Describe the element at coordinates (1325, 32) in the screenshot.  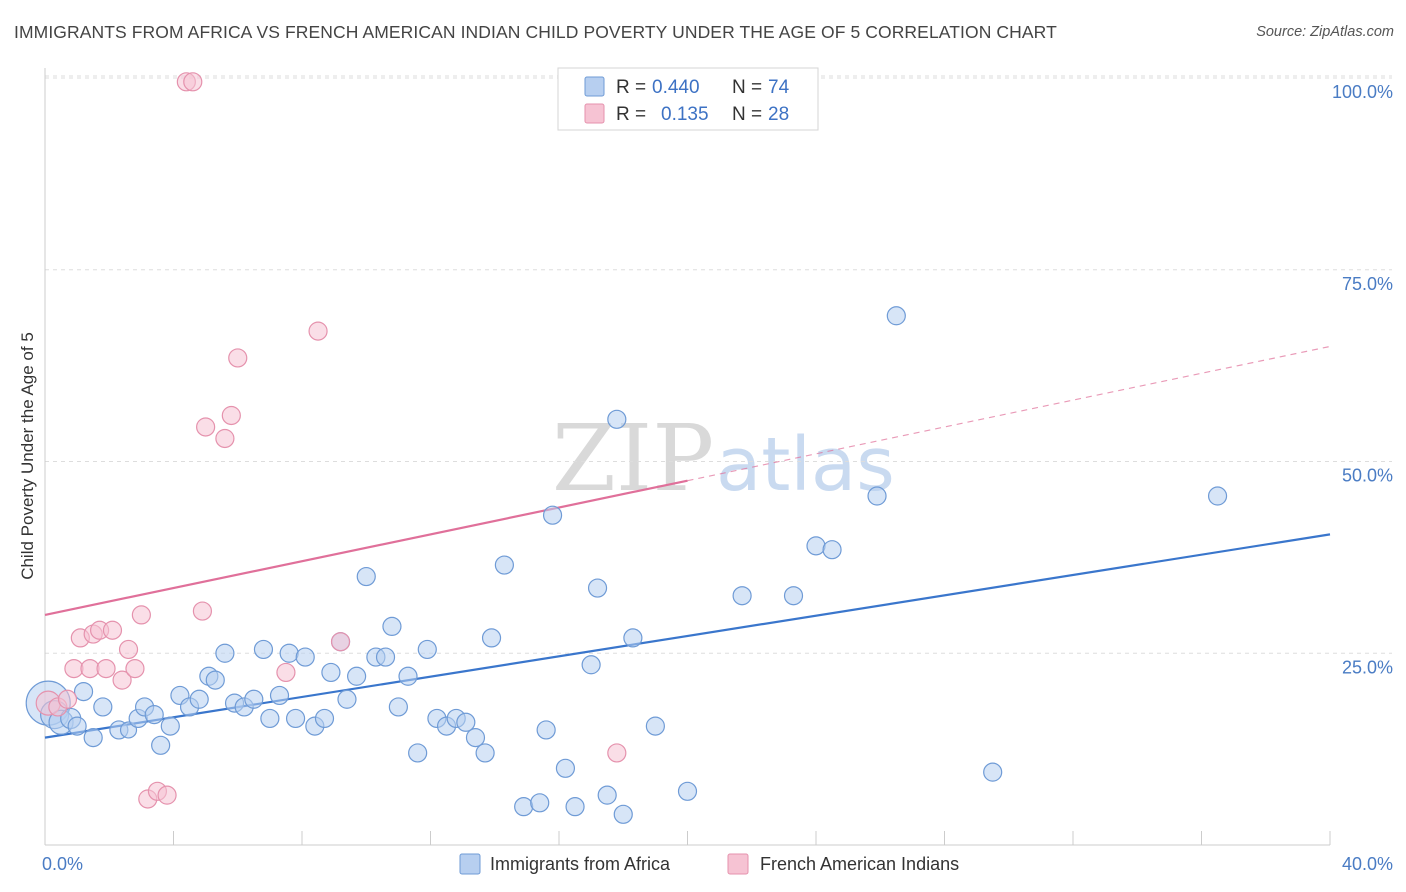
I see `chart-source: Source: ZipAtlas.com` at that location.